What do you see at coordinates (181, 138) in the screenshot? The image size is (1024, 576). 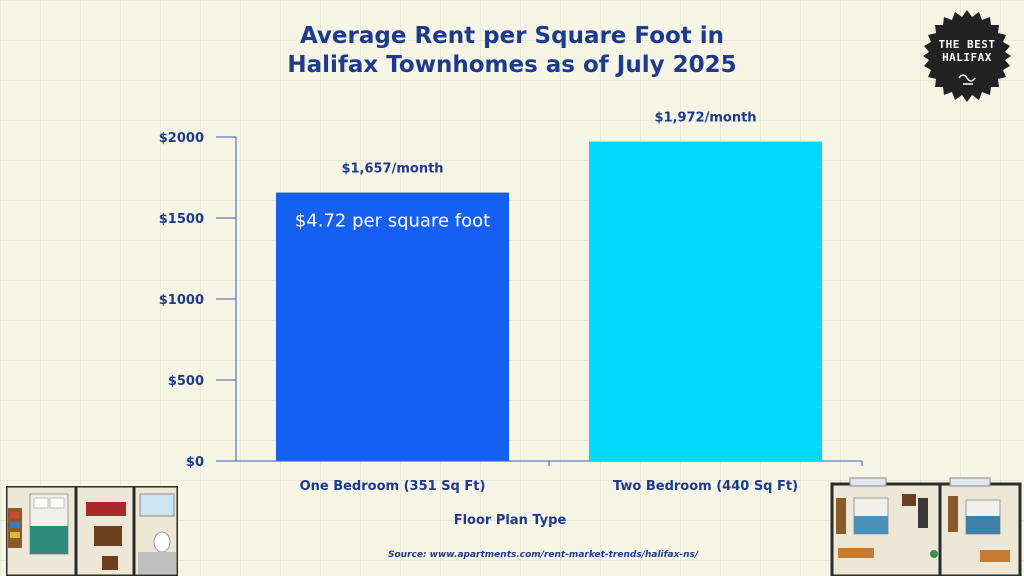 I see `y-tick-label: $2000` at bounding box center [181, 138].